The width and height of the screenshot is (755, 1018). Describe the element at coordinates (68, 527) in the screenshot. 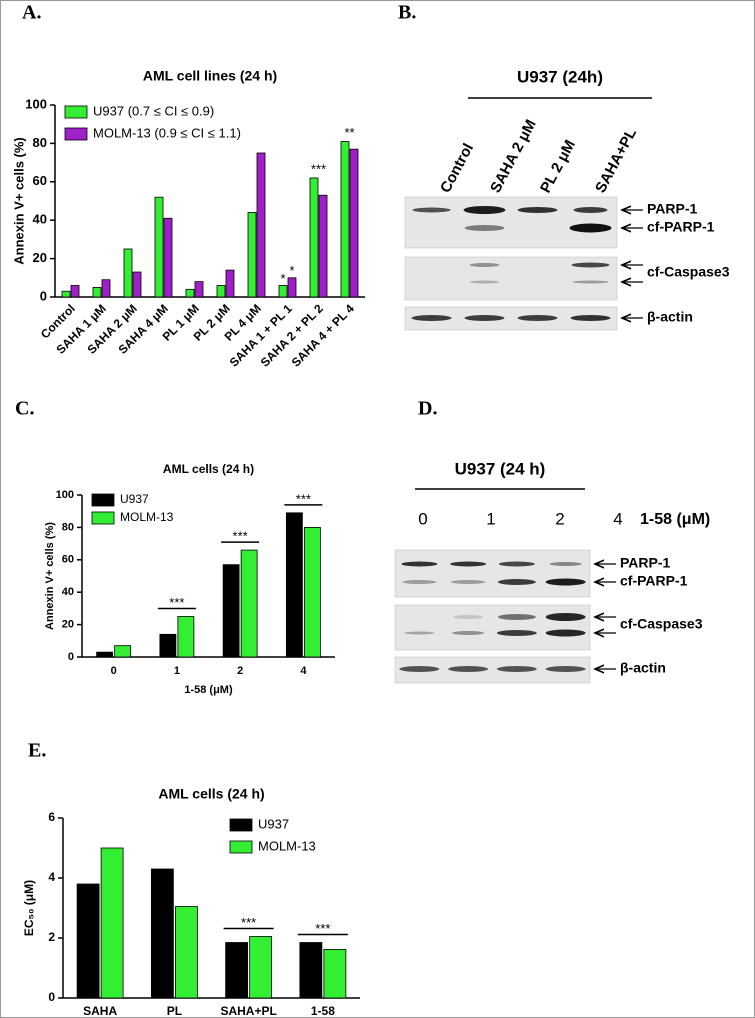

I see `y-tick-label: 80` at that location.